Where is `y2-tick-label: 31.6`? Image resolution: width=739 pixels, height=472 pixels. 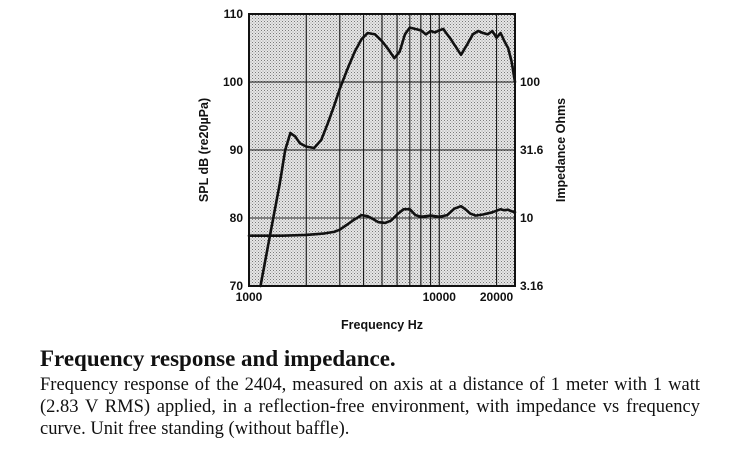
y2-tick-label: 31.6 is located at coordinates (532, 150).